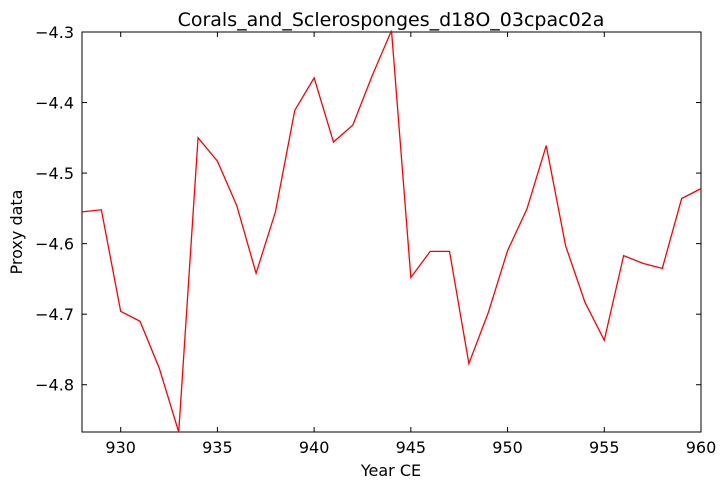 The image size is (726, 490). Describe the element at coordinates (411, 447) in the screenshot. I see `x-tick-label: 945` at that location.